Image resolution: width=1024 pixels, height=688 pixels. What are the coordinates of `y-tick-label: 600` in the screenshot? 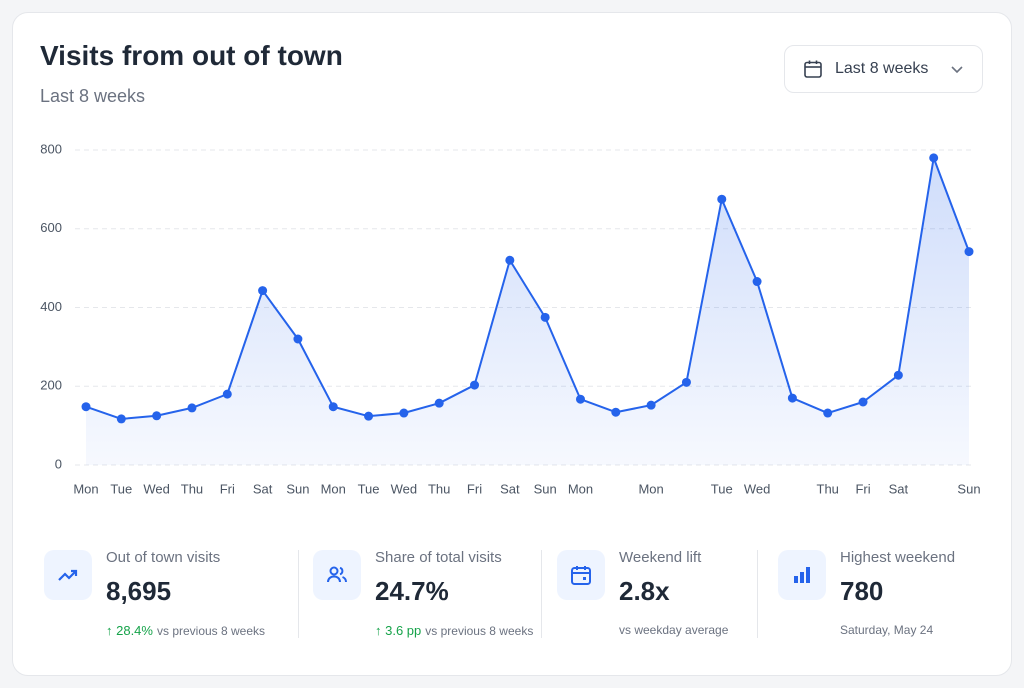 It's located at (51, 227).